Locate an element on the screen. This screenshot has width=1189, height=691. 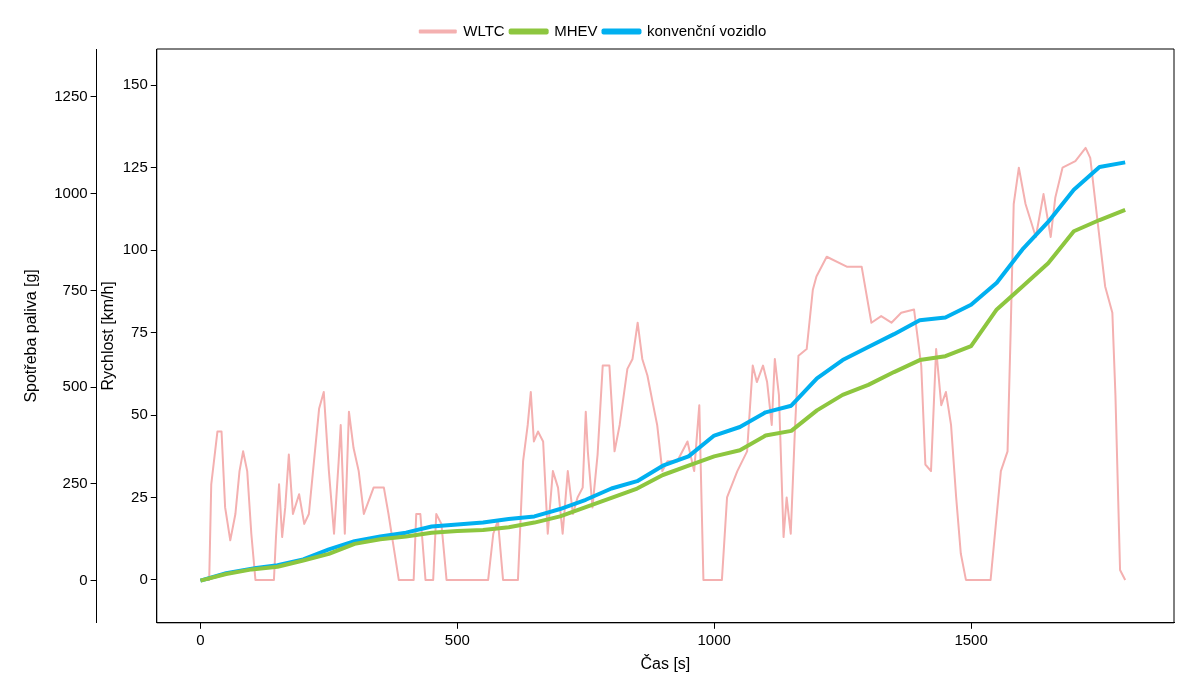
x-tick-label: 500 is located at coordinates (457, 639).